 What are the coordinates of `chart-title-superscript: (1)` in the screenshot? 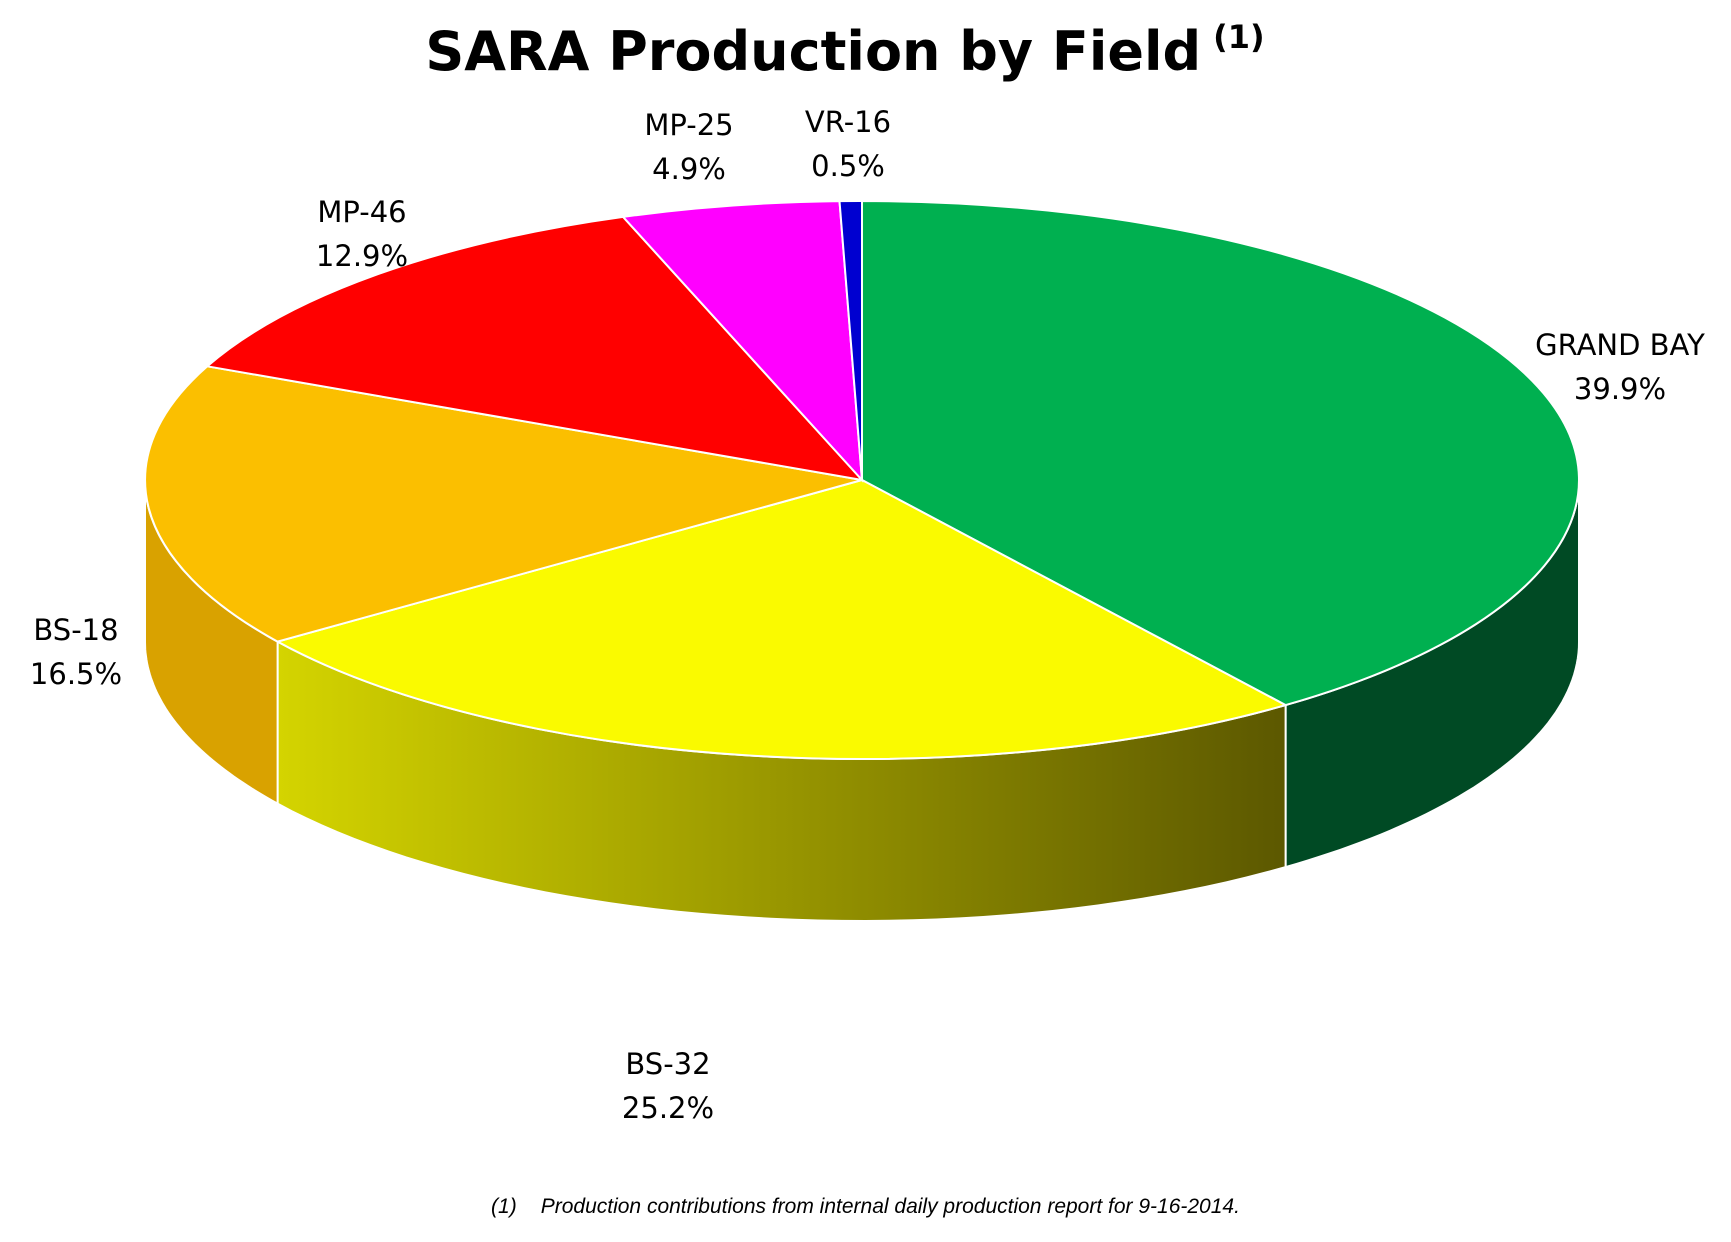 It's located at (1239, 37).